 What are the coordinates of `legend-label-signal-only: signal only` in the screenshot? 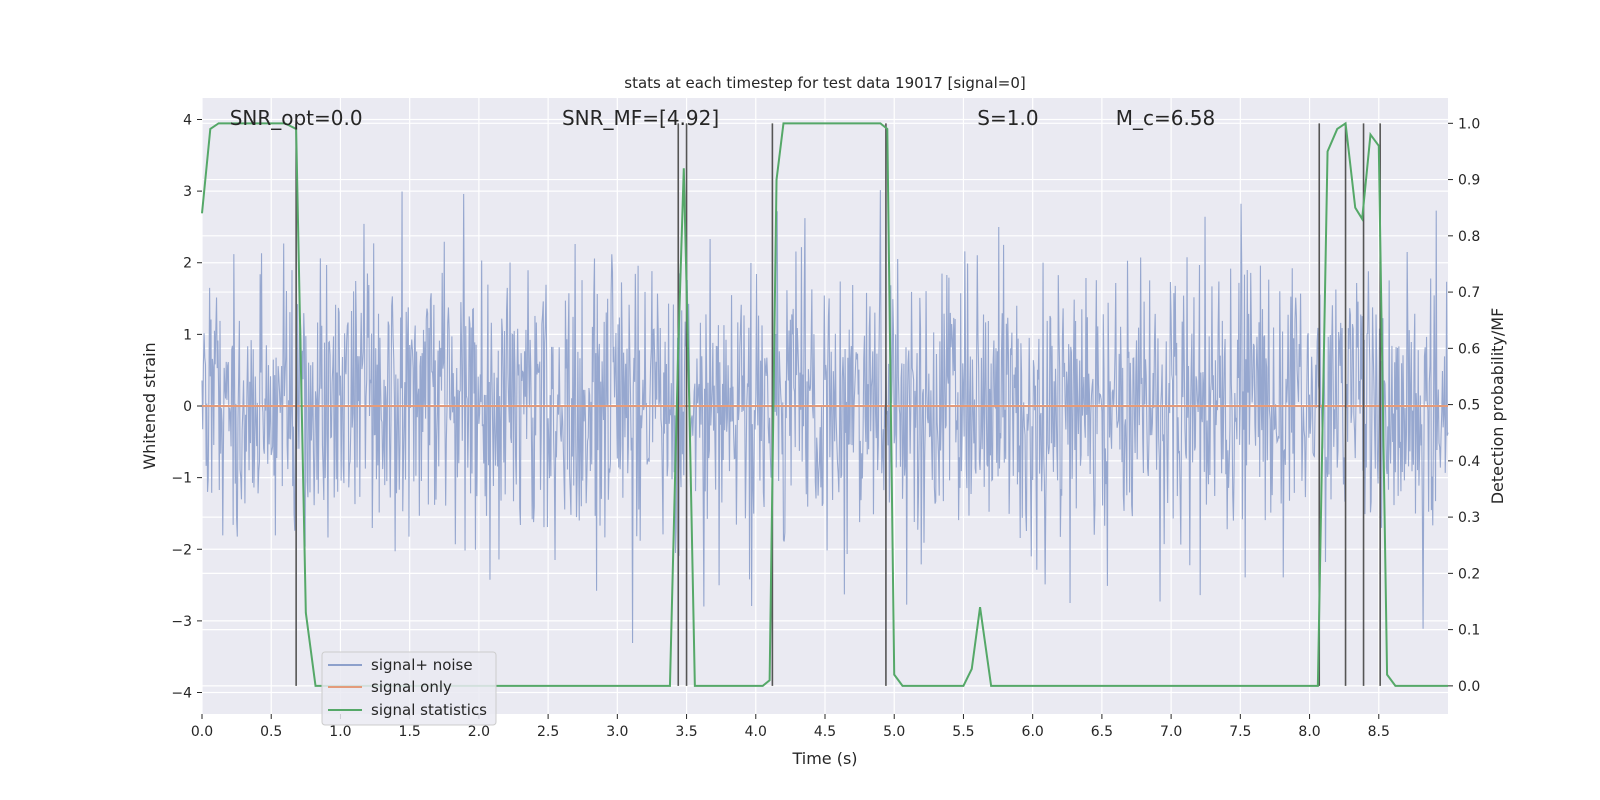 It's located at (411, 687).